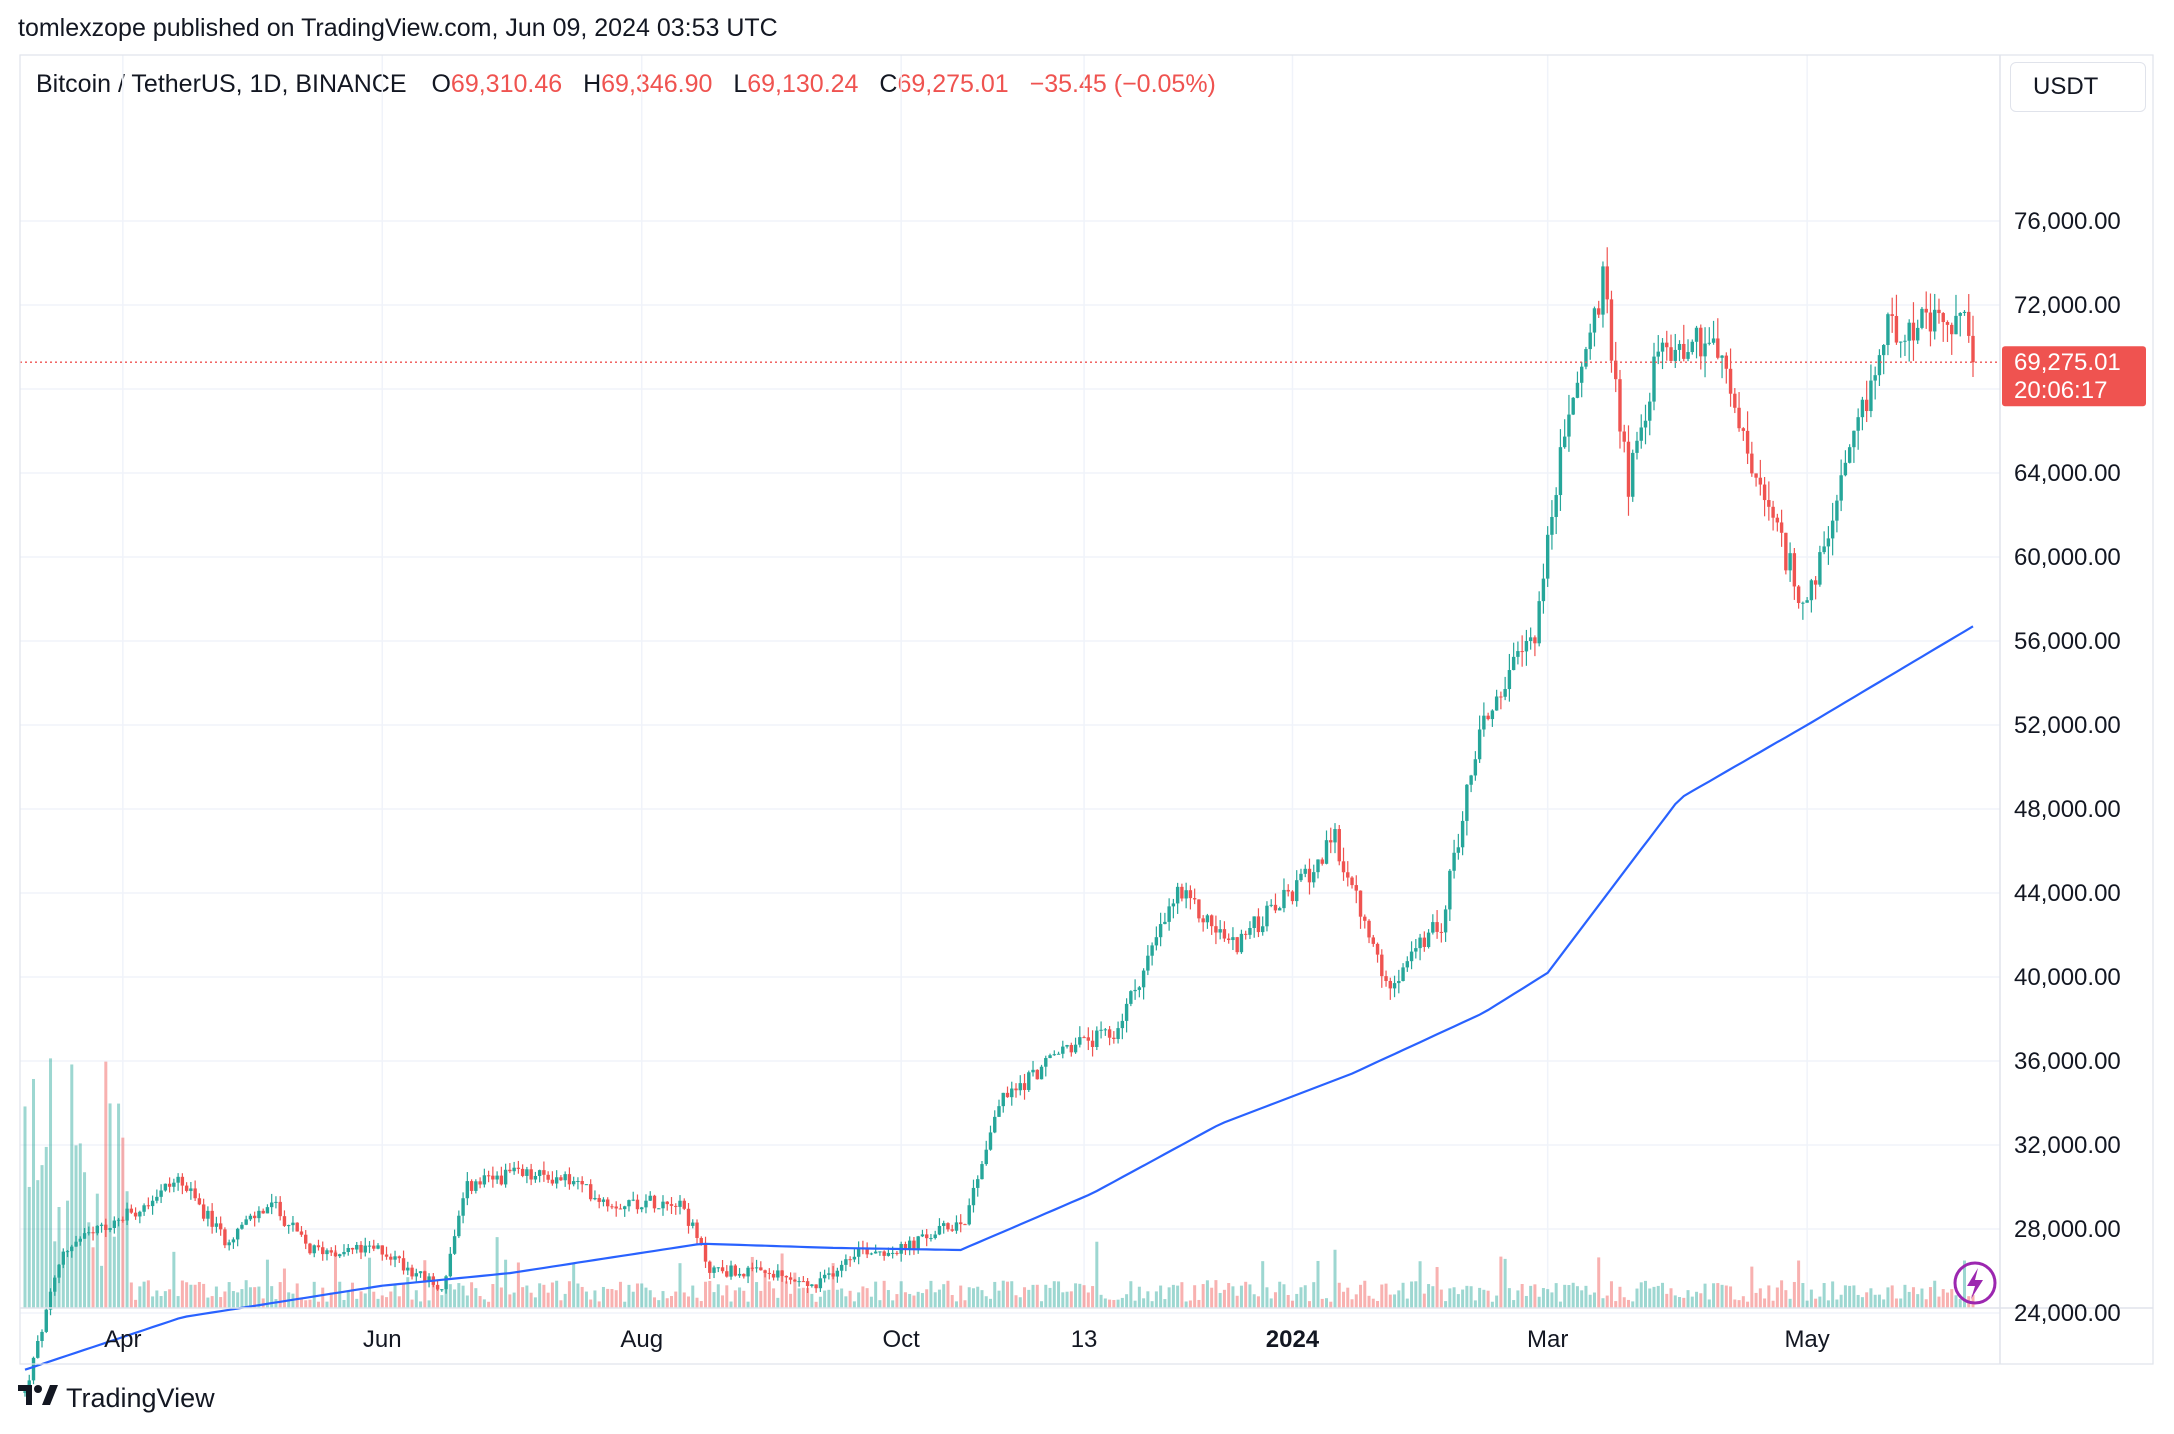 The height and width of the screenshot is (1434, 2174). Describe the element at coordinates (506, 84) in the screenshot. I see `open-value: 69,310.46` at that location.